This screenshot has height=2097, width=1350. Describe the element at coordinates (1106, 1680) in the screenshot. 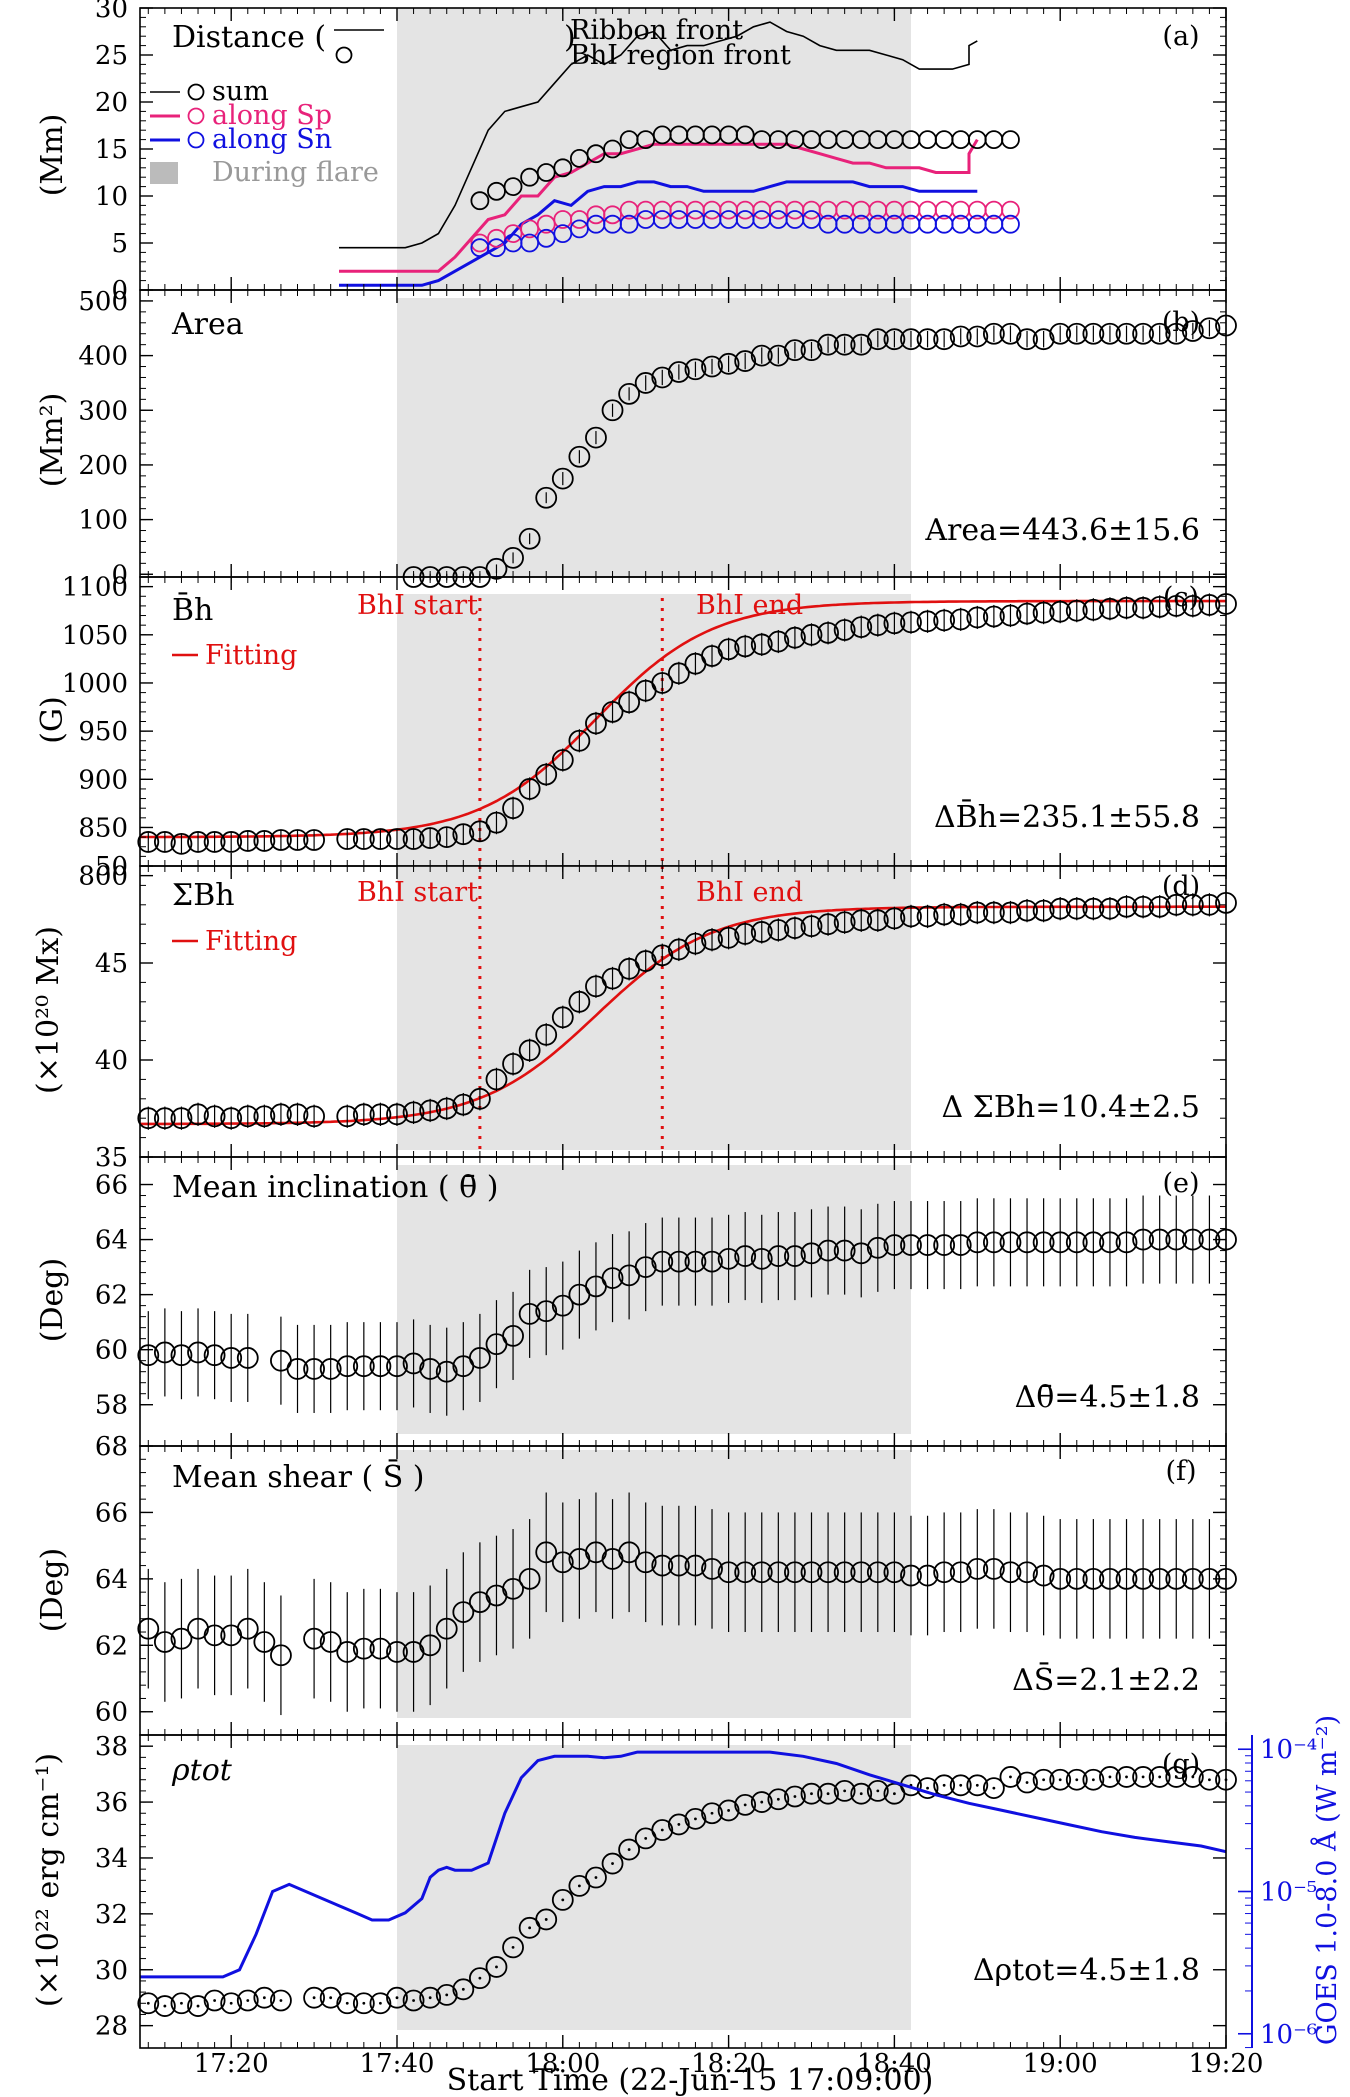

I see `panel-f-annotation: ΔS̄=2.1±2.2` at that location.